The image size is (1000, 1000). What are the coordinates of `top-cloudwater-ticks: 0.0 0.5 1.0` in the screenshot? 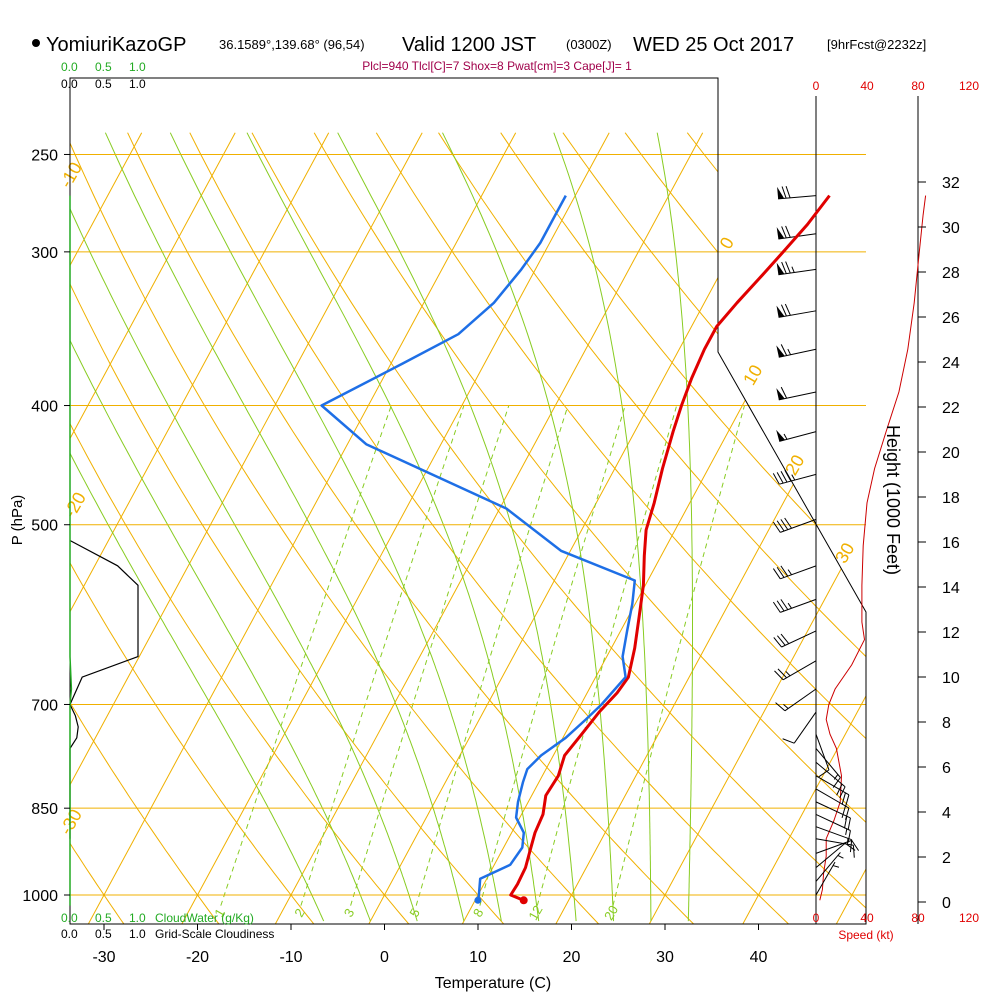 It's located at (103, 67).